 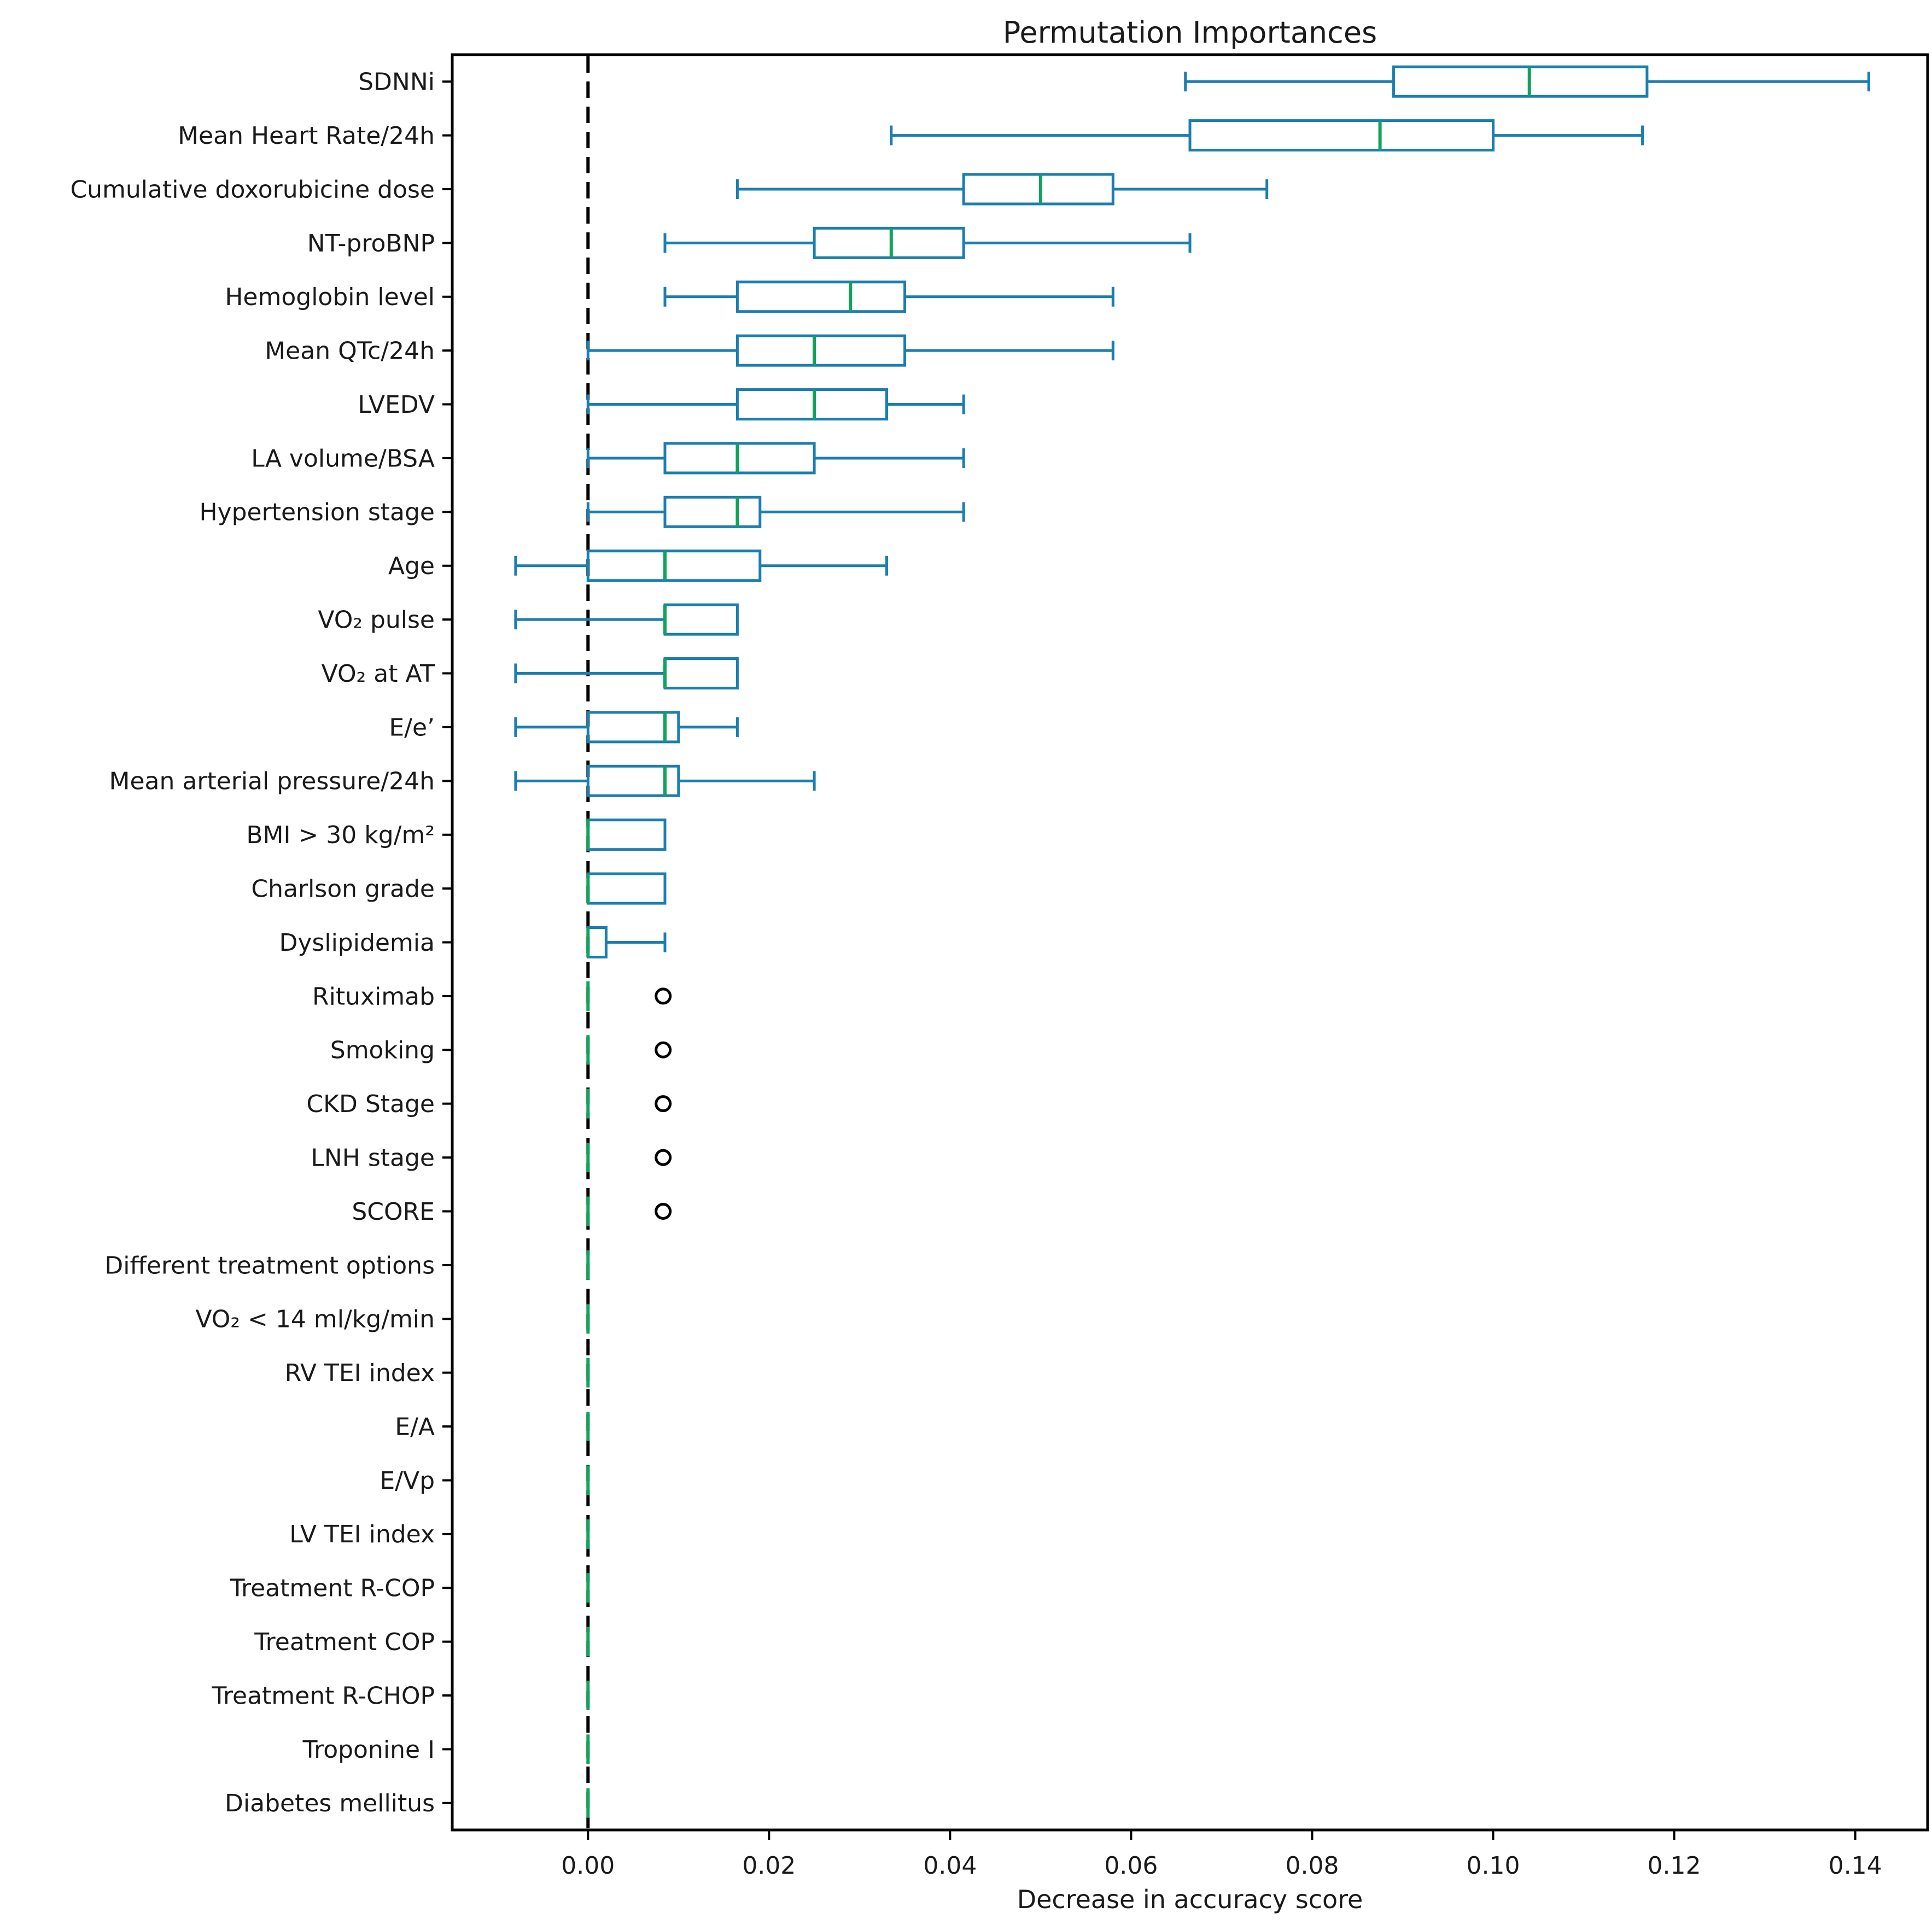 I want to click on x-tick-label: 0.02, so click(x=769, y=1866).